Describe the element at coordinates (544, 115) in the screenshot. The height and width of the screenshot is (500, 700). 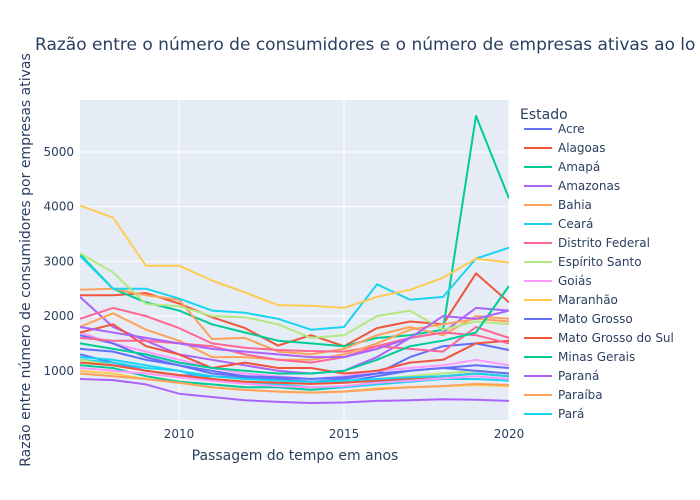
I see `legend-title: Estado` at that location.